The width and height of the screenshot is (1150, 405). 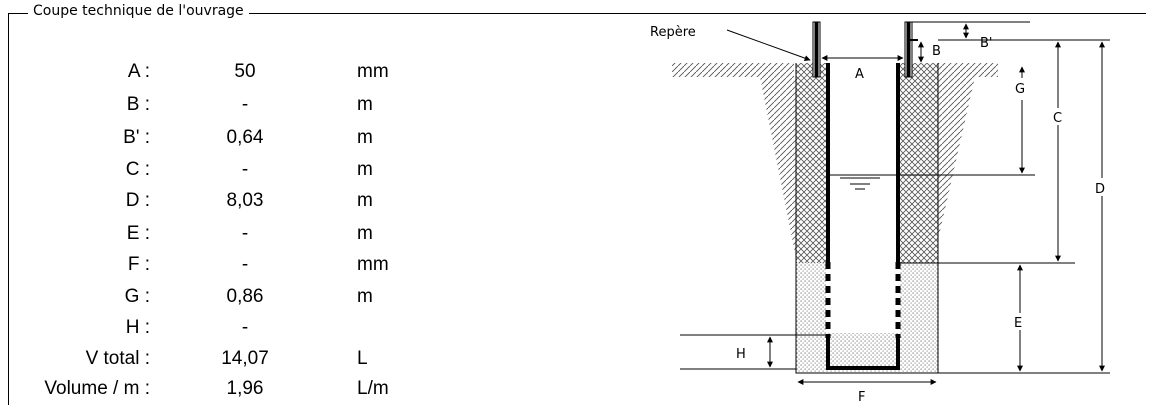 What do you see at coordinates (1057, 118) in the screenshot?
I see `dim-c-label: C` at bounding box center [1057, 118].